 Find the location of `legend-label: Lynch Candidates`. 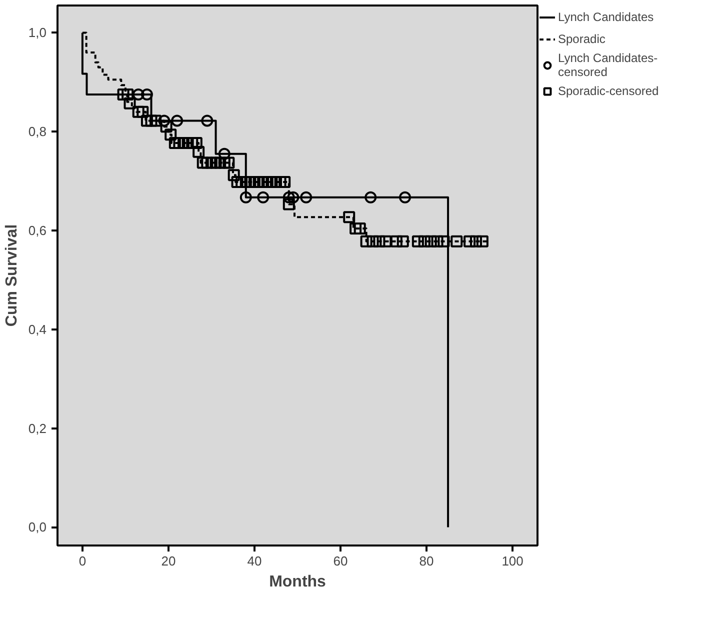

legend-label: Lynch Candidates is located at coordinates (606, 17).